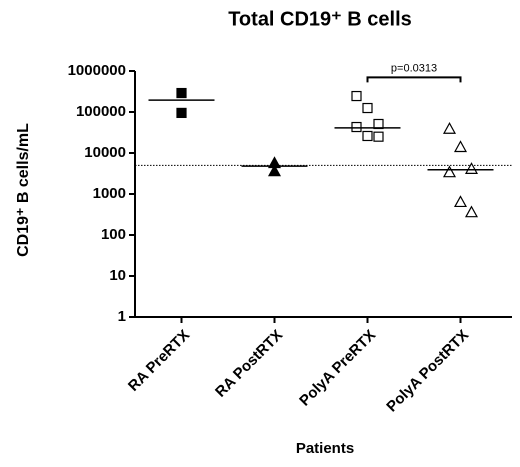  What do you see at coordinates (117, 275) in the screenshot?
I see `y-tick-label: 10` at bounding box center [117, 275].